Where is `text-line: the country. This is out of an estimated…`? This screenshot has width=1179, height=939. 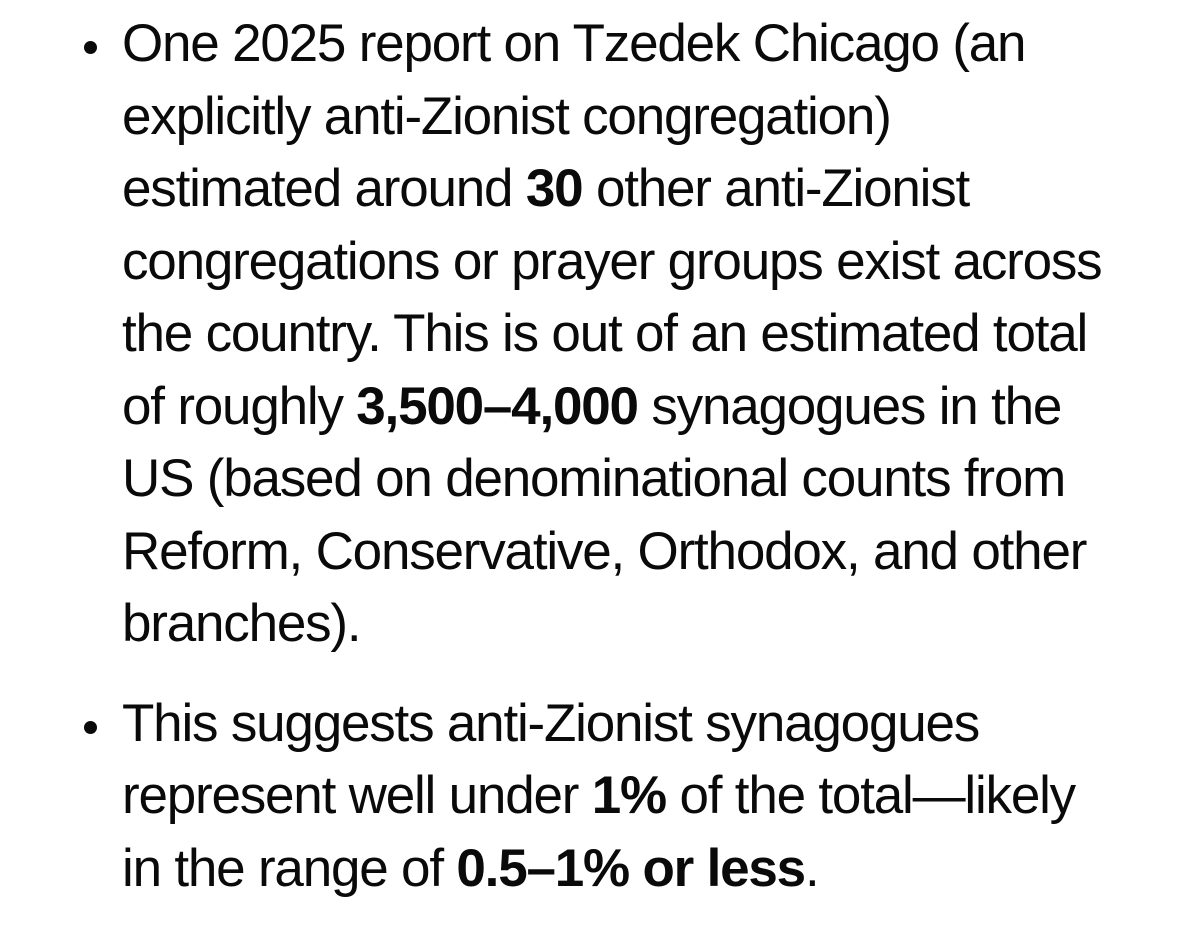
text-line: the country. This is out of an estimated… is located at coordinates (650, 334).